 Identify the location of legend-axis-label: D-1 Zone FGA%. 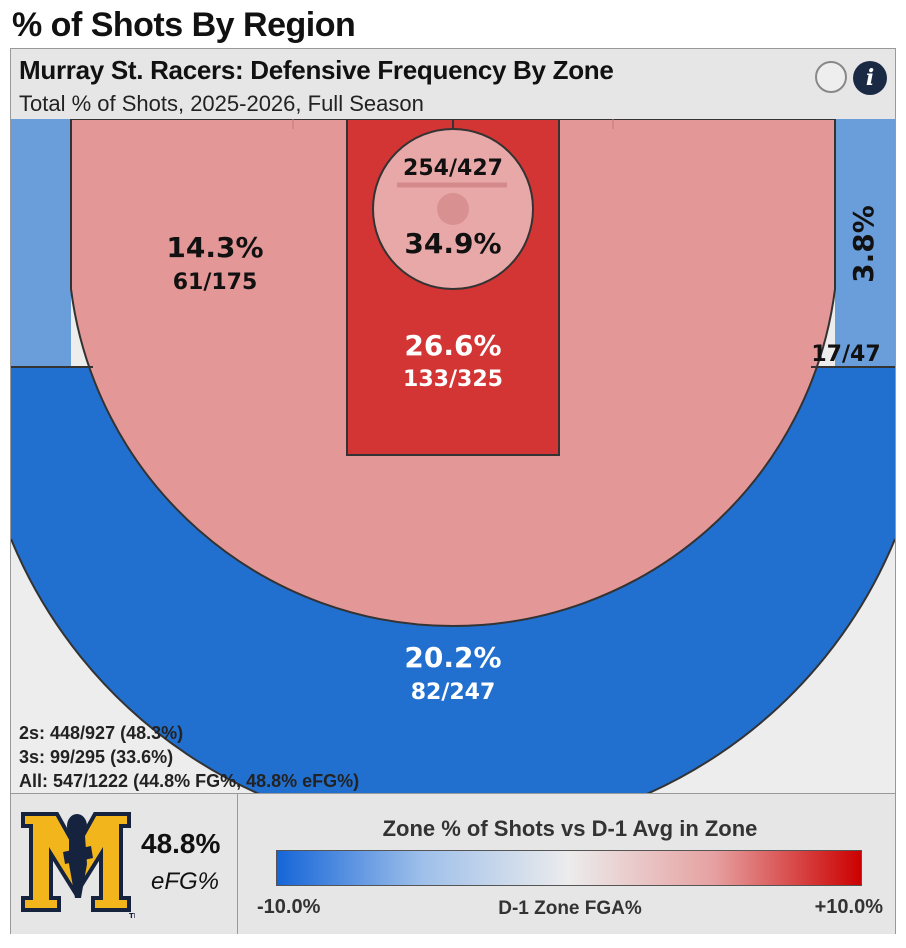
(570, 908).